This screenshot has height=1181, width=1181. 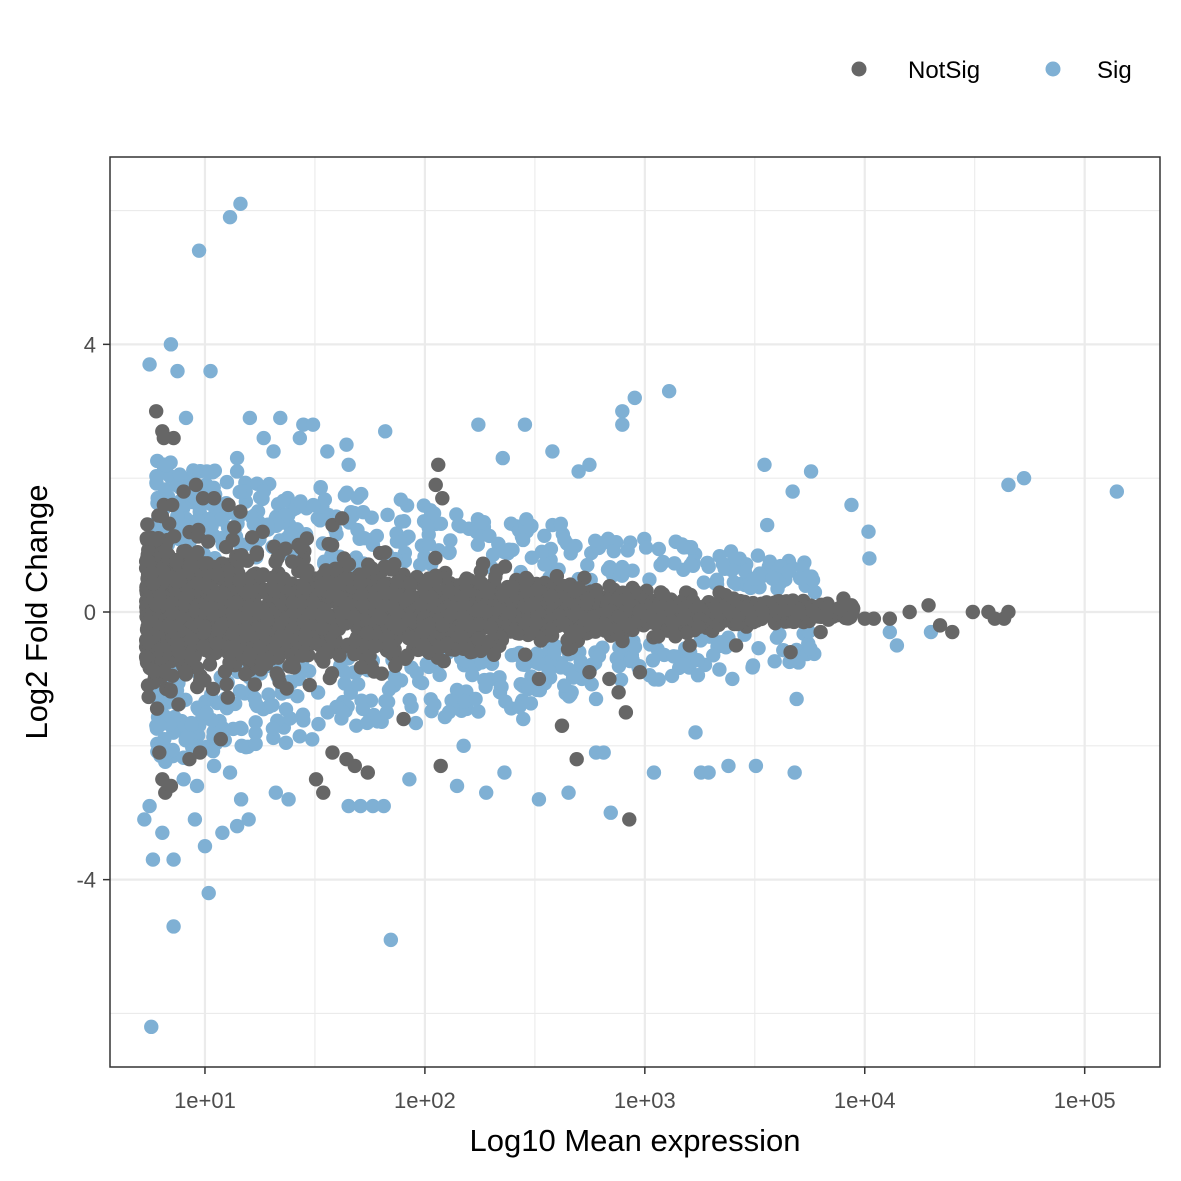 I want to click on x-tick-label: 1e+05, so click(x=1085, y=1100).